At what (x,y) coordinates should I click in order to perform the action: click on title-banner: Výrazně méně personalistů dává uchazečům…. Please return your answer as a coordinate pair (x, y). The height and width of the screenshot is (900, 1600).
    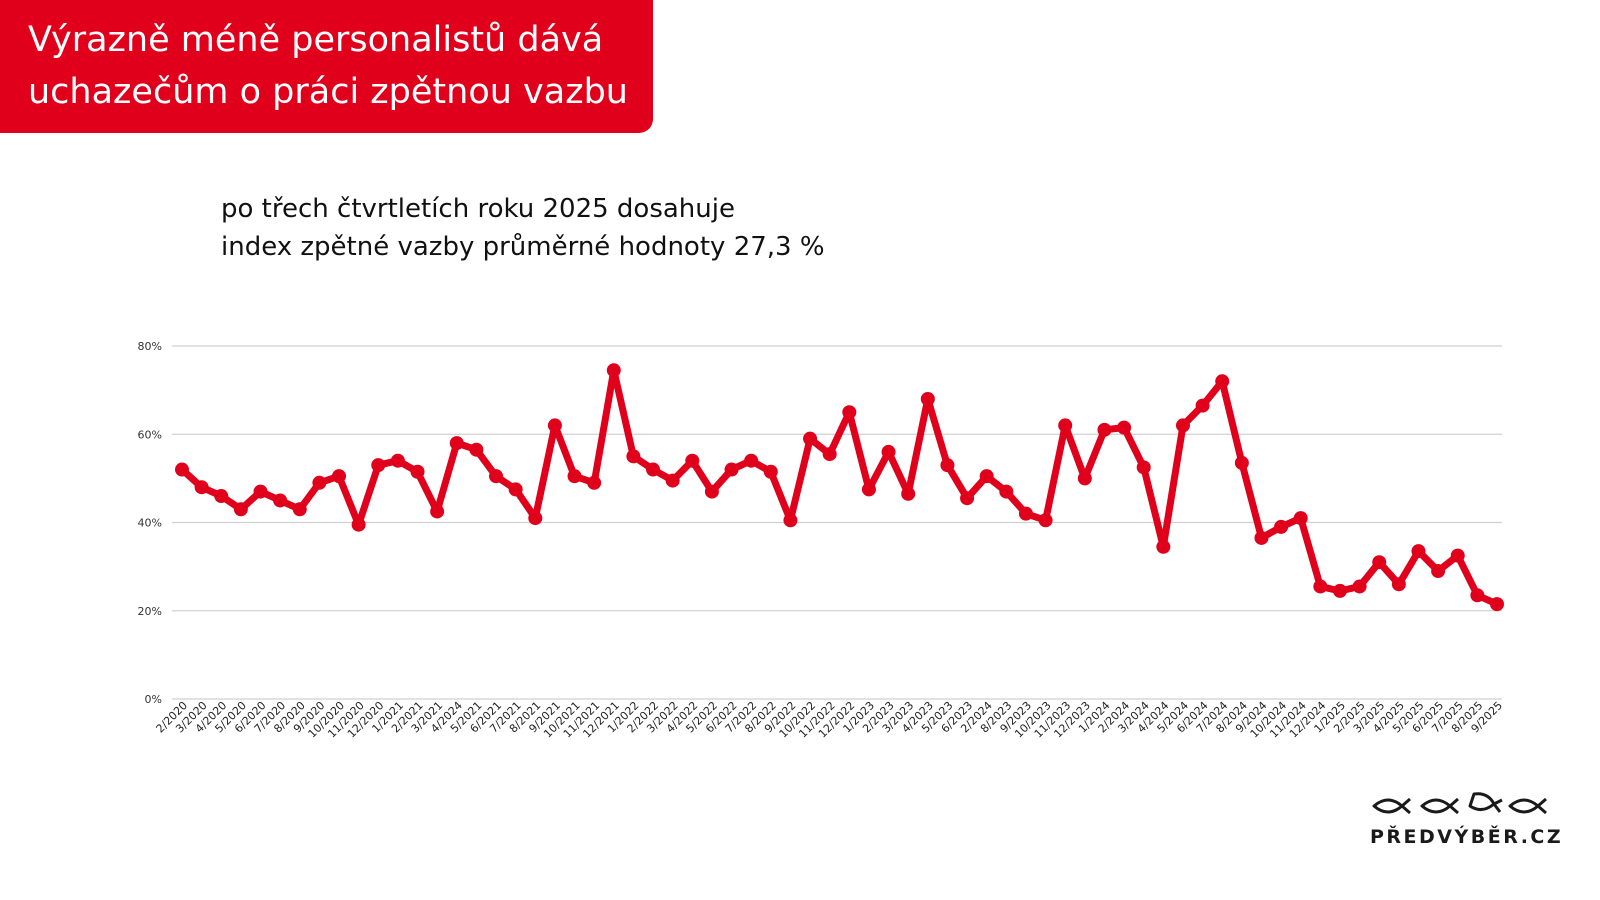
    Looking at the image, I should click on (326, 66).